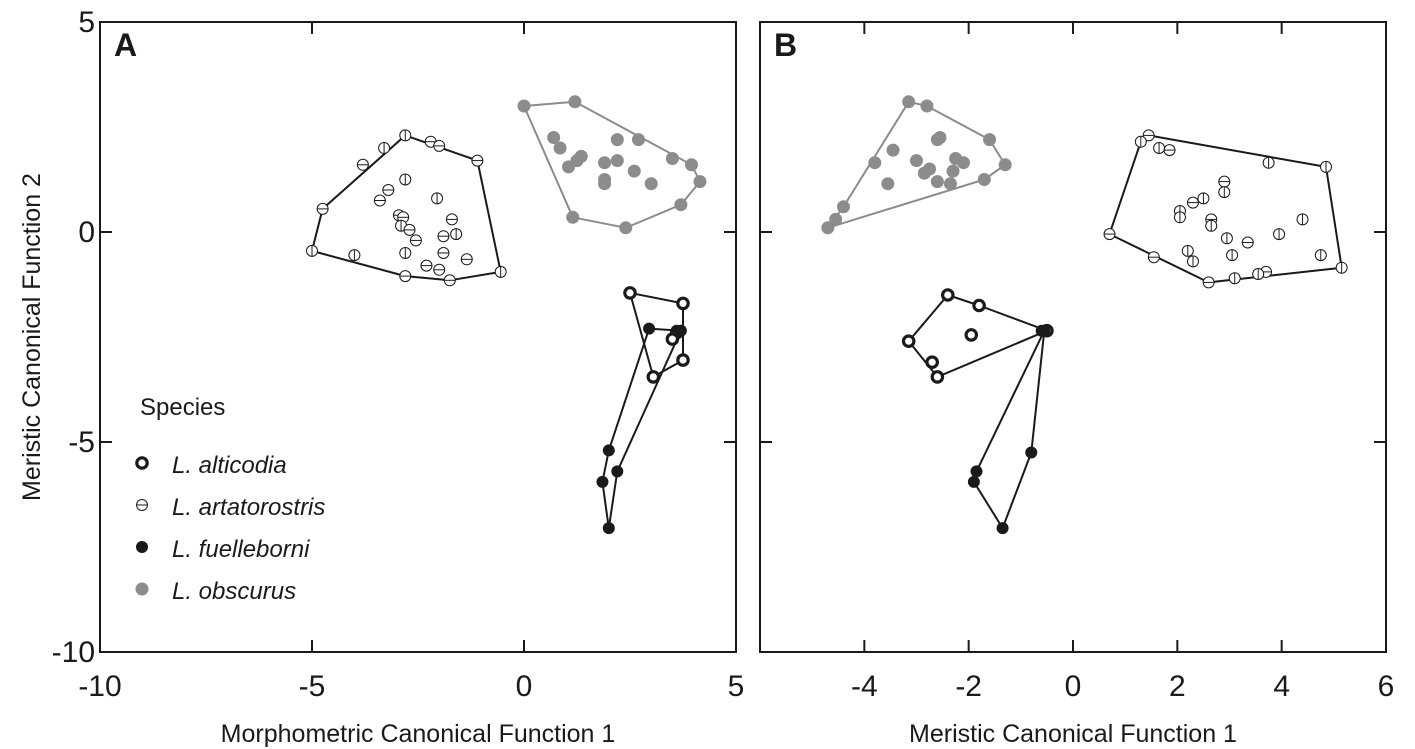 Image resolution: width=1415 pixels, height=749 pixels. I want to click on series-l-artatorostris, so click(1225, 209).